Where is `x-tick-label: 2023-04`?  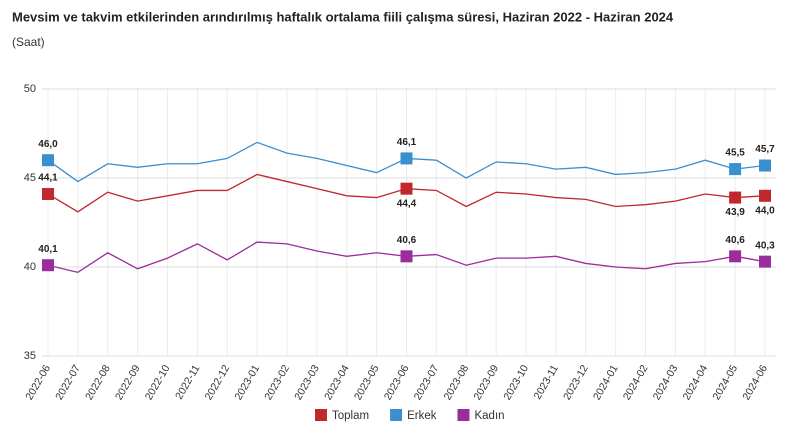
x-tick-label: 2023-04 is located at coordinates (337, 383).